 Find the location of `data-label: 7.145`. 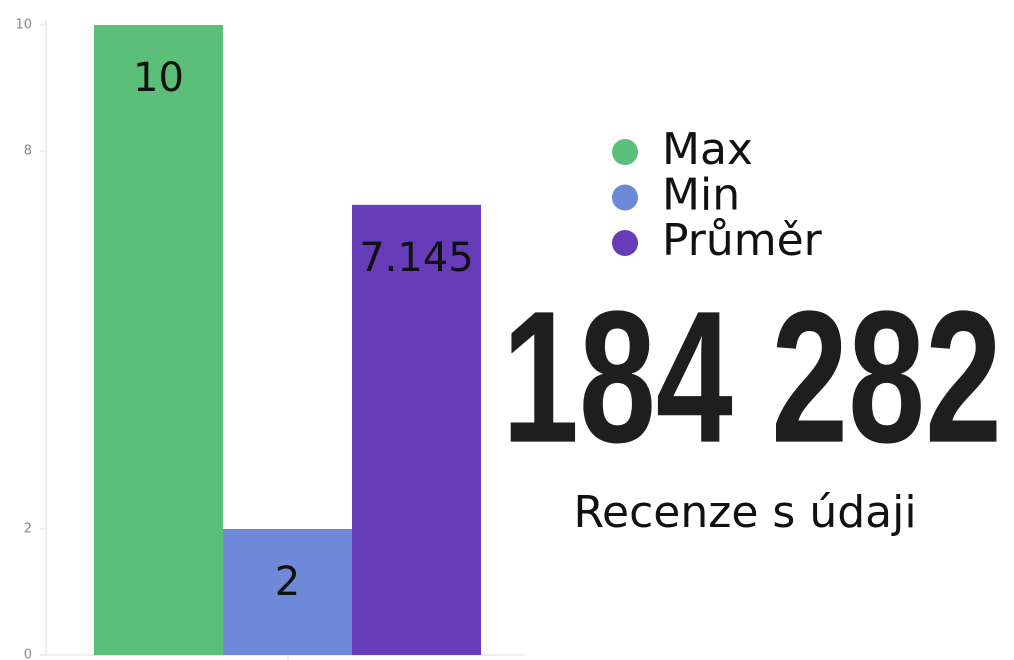

data-label: 7.145 is located at coordinates (416, 258).